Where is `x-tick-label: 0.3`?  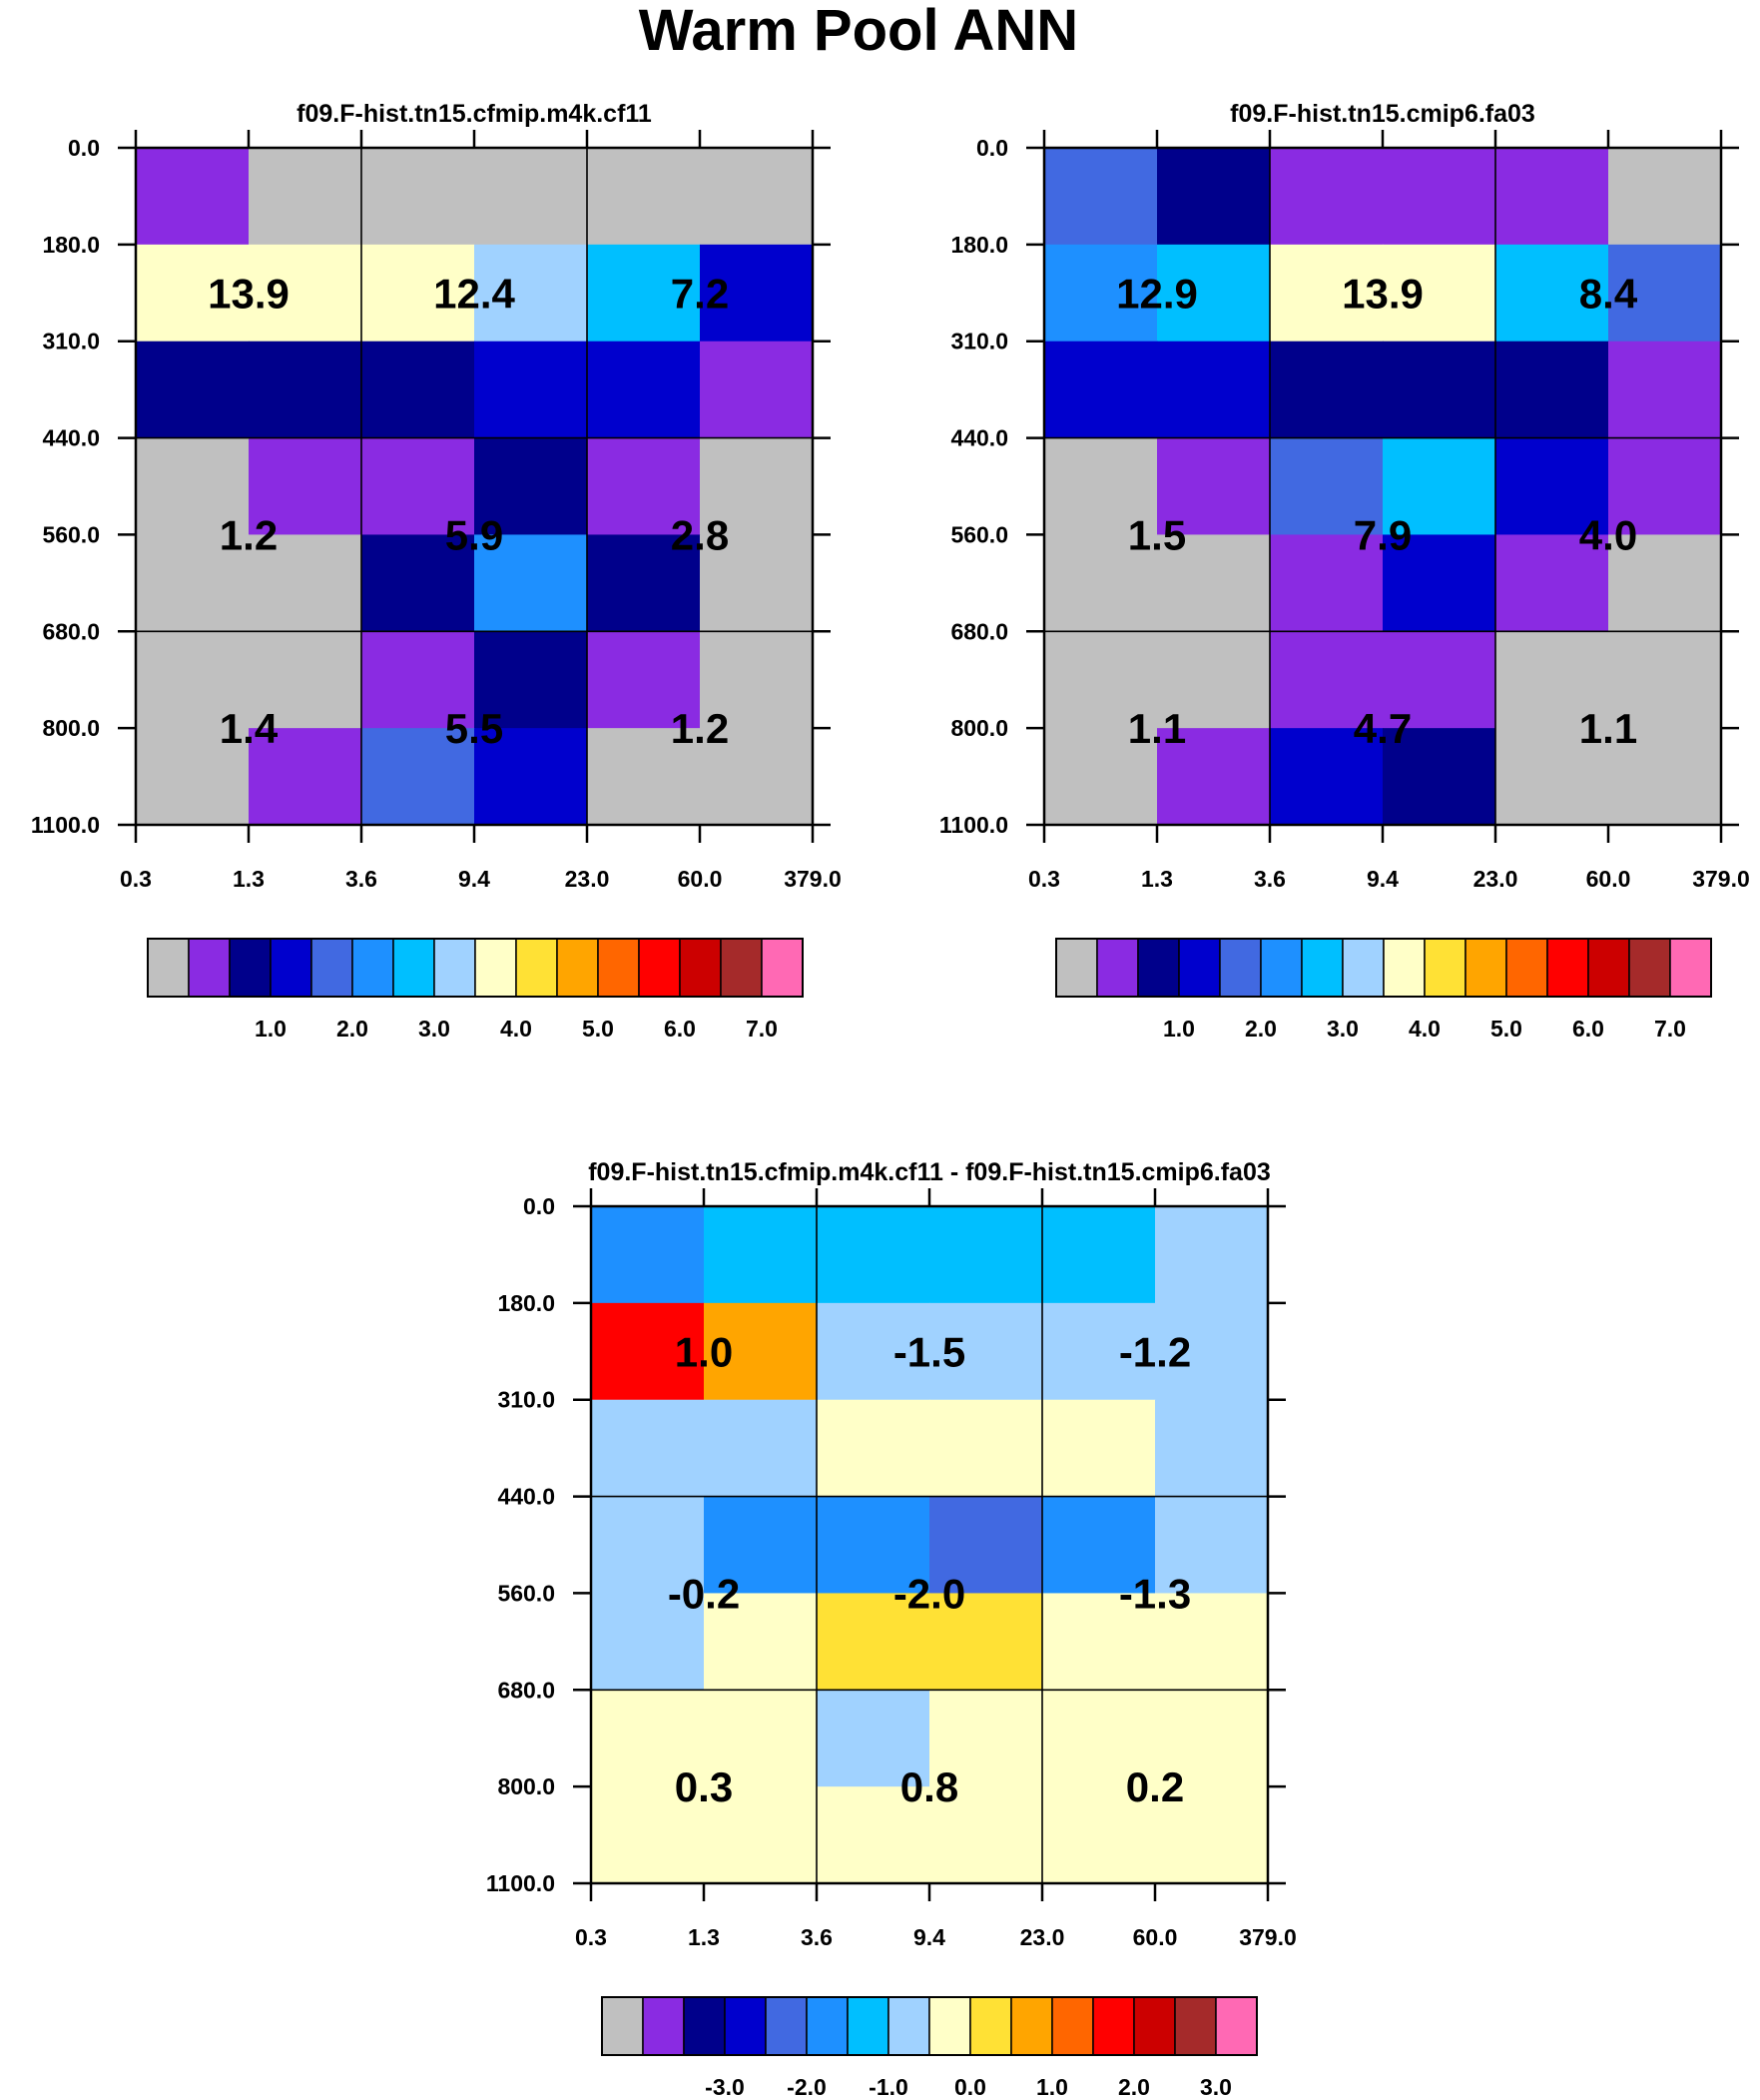 x-tick-label: 0.3 is located at coordinates (1044, 879).